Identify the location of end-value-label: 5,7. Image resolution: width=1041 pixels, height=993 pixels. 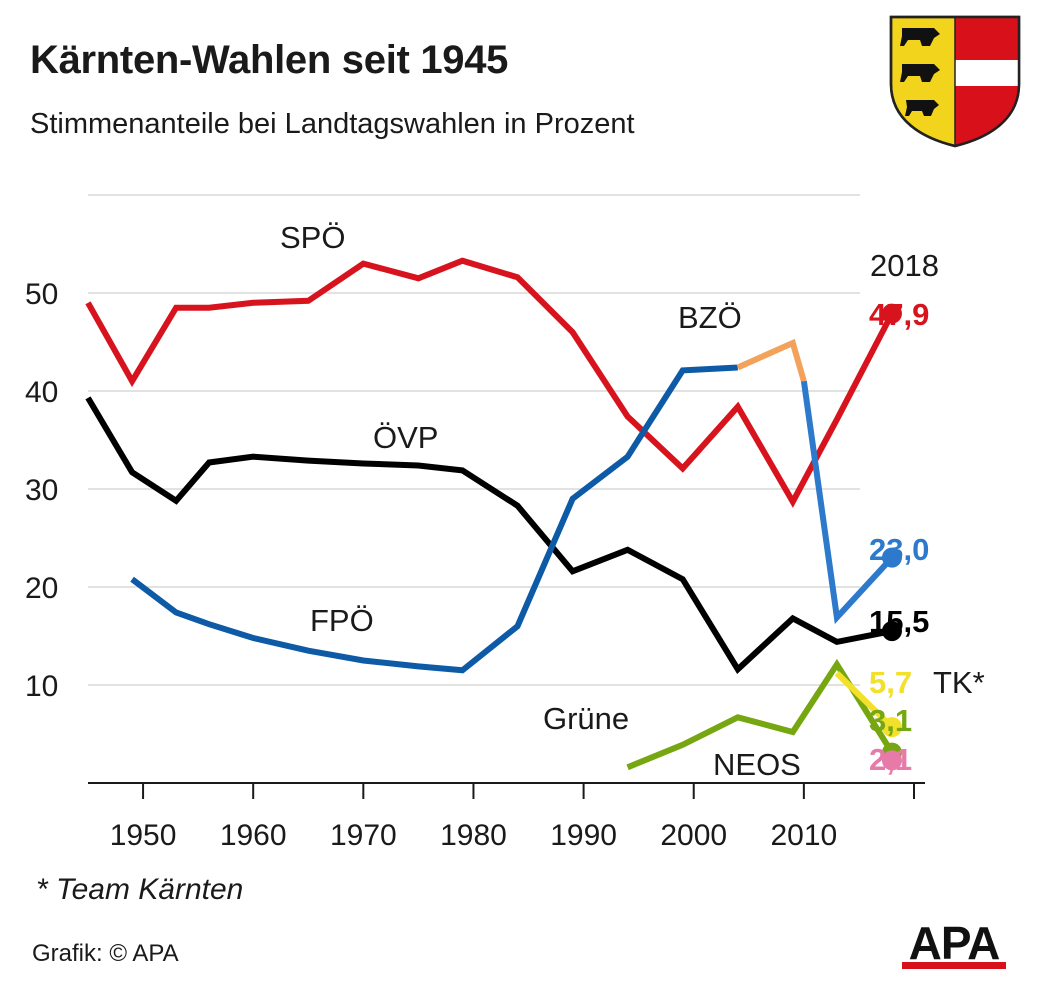
(890, 682).